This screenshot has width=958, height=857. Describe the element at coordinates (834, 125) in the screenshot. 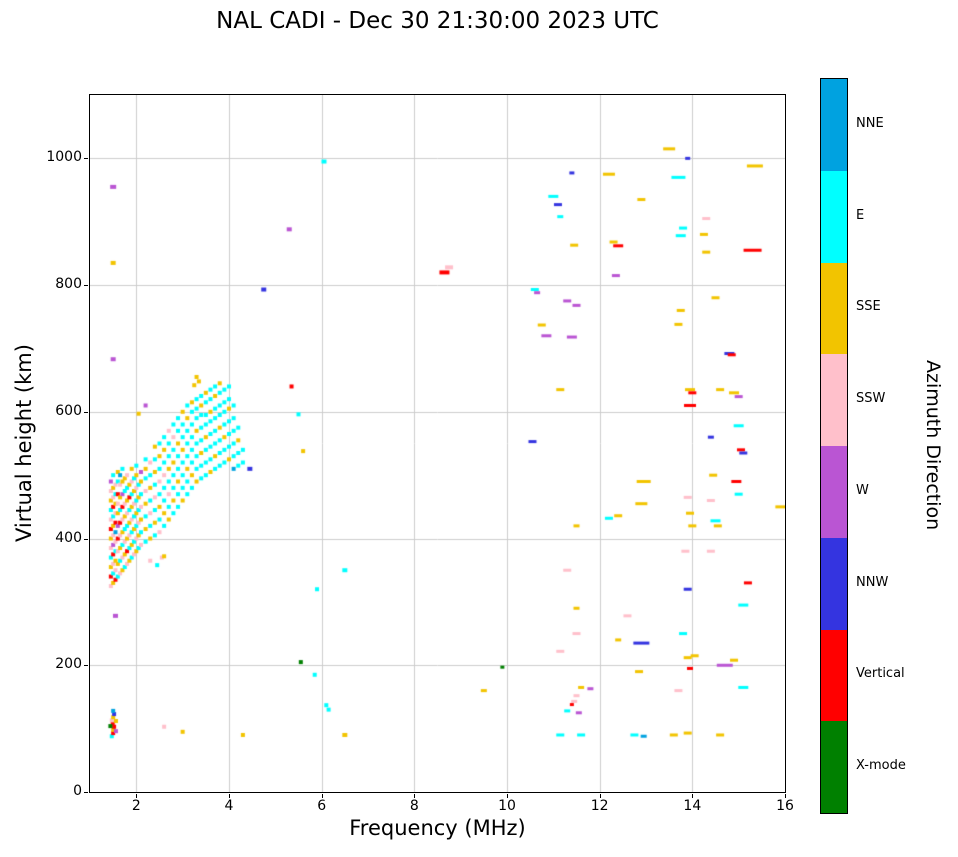

I see `colorbar-segment-nne` at that location.